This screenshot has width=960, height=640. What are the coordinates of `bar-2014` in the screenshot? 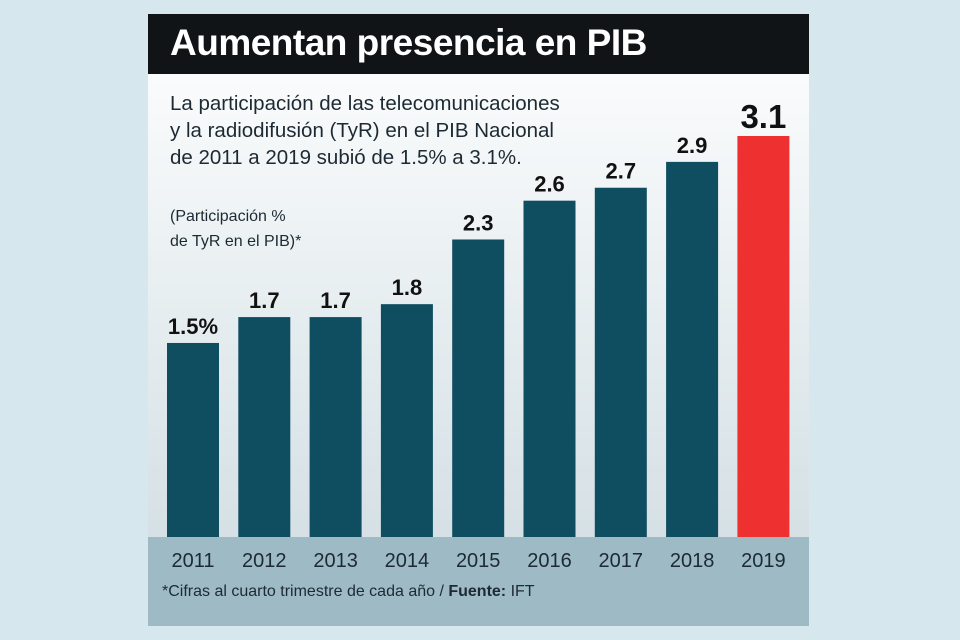 It's located at (406, 420).